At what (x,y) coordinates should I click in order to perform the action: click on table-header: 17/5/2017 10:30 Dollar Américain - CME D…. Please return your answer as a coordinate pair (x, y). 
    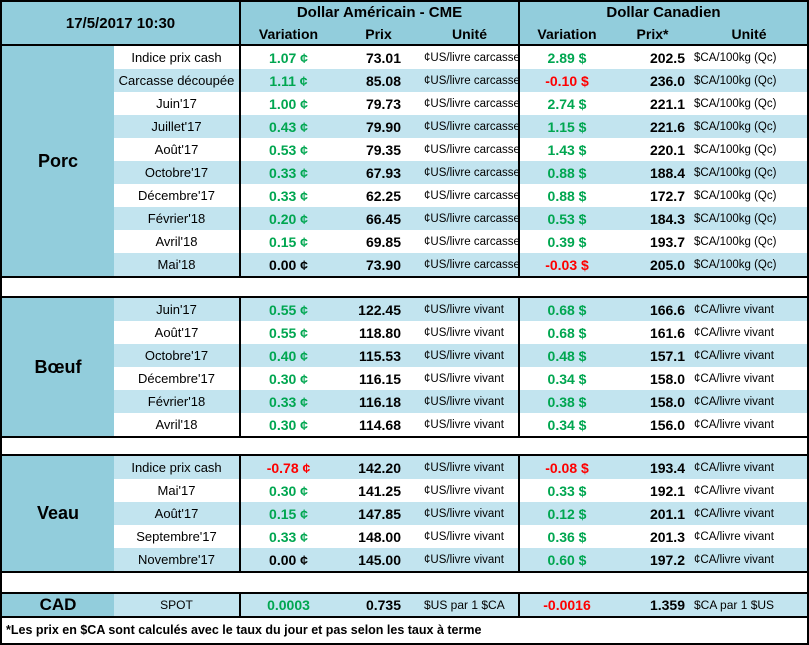
    Looking at the image, I should click on (404, 24).